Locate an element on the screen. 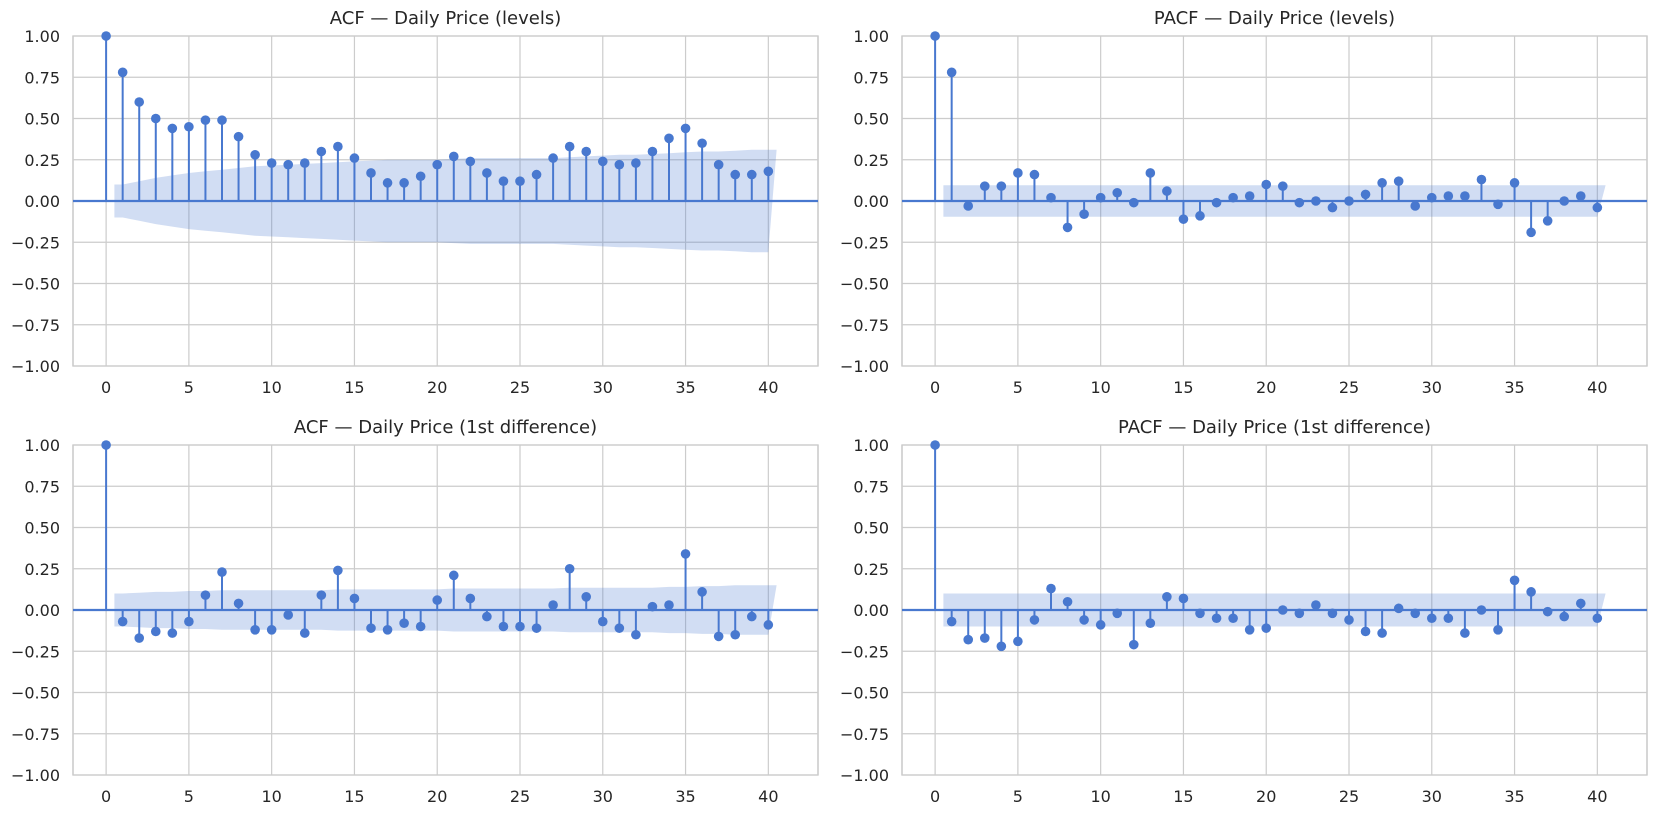 The height and width of the screenshot is (820, 1660). x-tick-label: 35 is located at coordinates (685, 387).